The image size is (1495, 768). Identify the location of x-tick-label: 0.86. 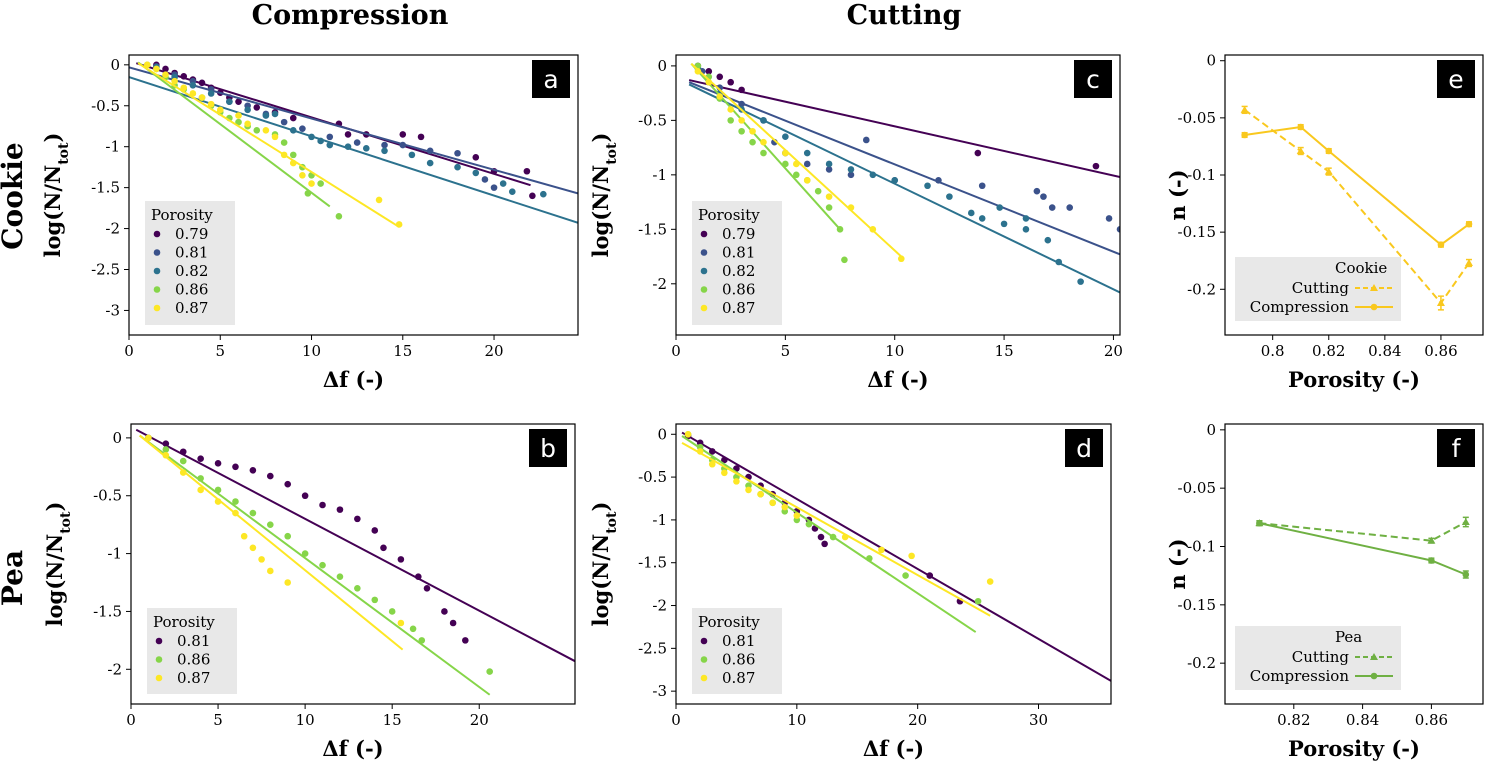
(1431, 720).